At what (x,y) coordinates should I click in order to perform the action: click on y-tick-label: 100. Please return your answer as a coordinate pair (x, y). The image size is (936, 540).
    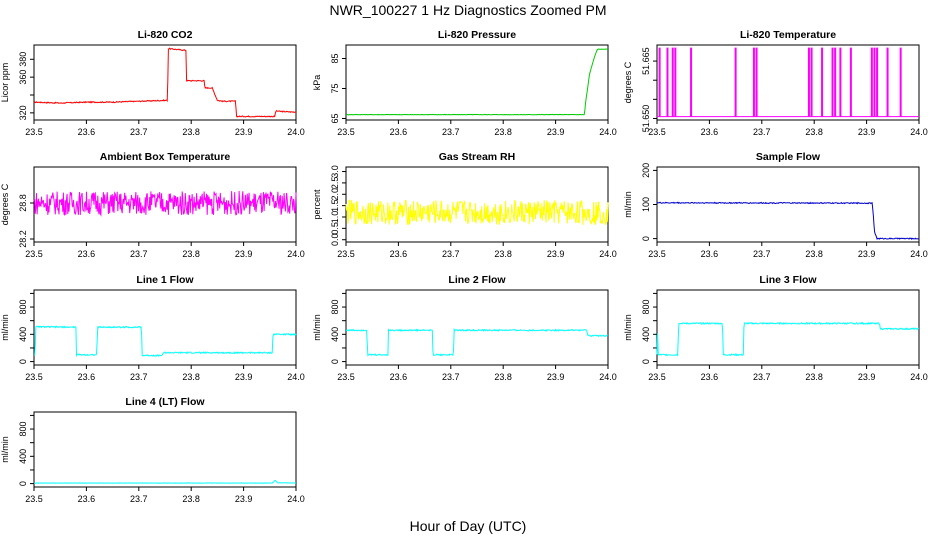
    Looking at the image, I should click on (646, 204).